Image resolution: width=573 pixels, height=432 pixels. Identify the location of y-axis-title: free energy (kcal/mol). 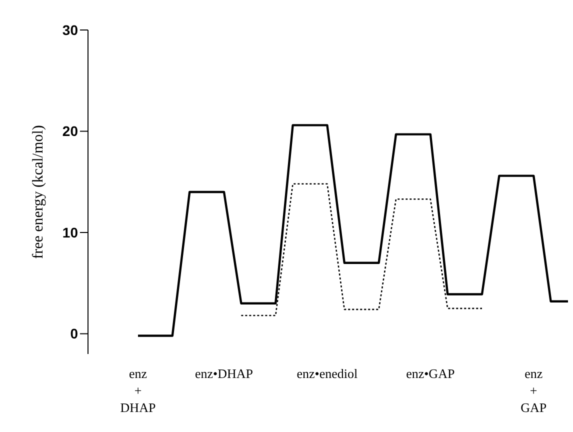
(38, 192).